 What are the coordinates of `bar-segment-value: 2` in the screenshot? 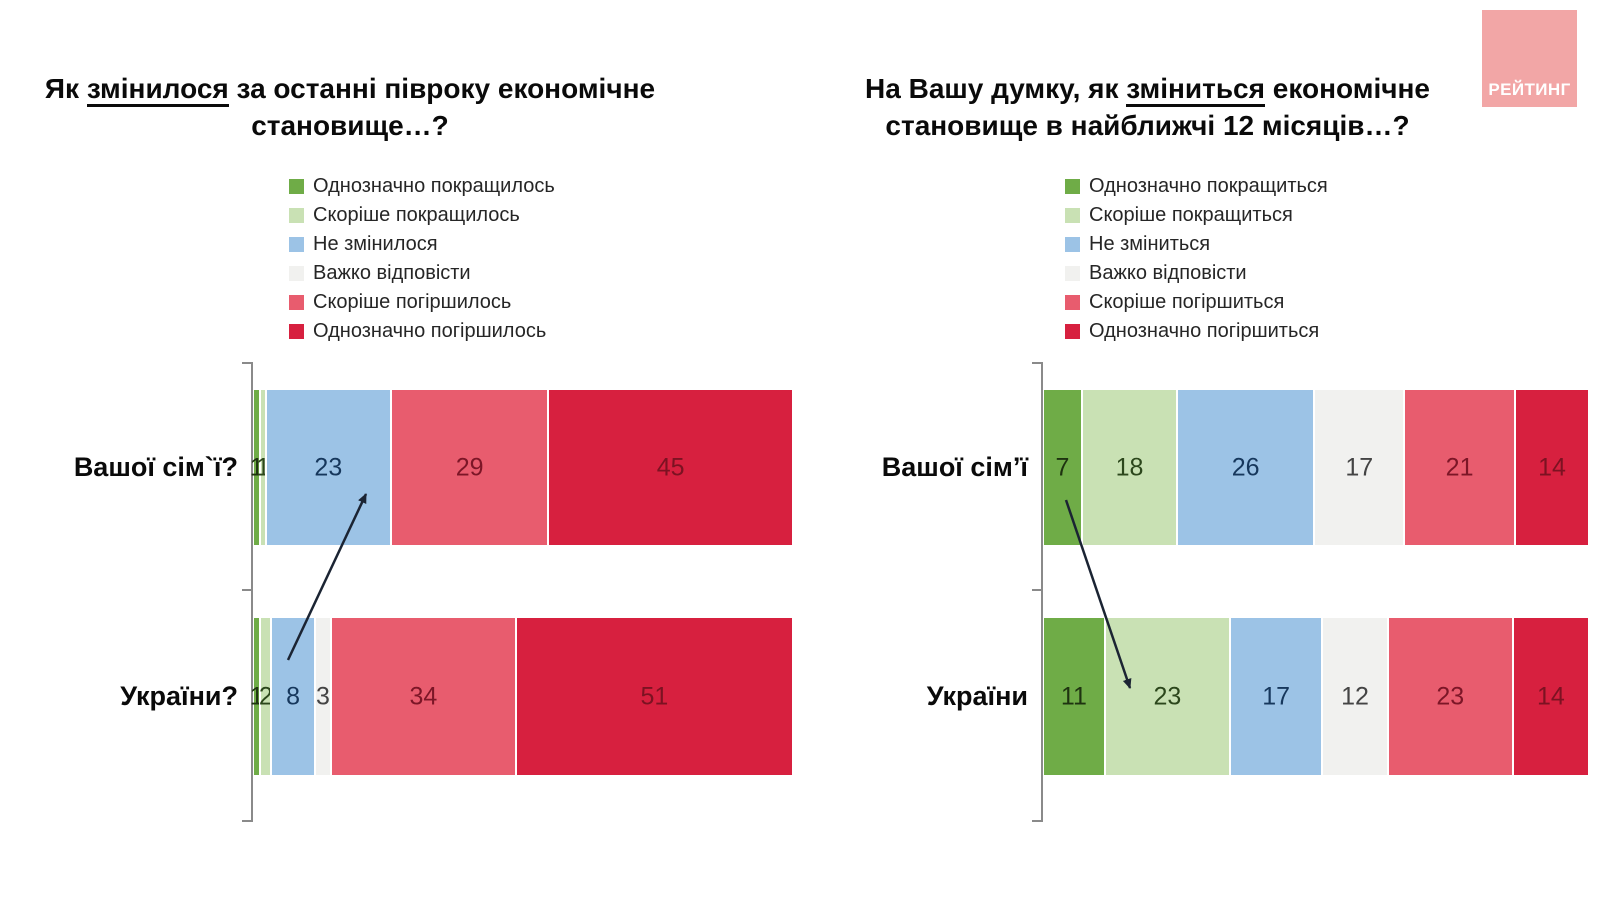 It's located at (265, 696).